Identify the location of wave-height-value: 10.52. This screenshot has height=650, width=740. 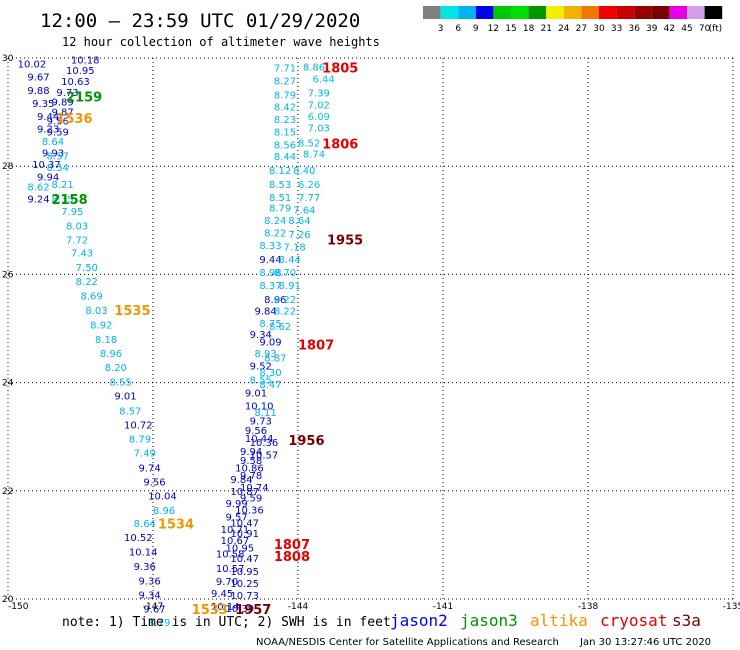
(138, 538).